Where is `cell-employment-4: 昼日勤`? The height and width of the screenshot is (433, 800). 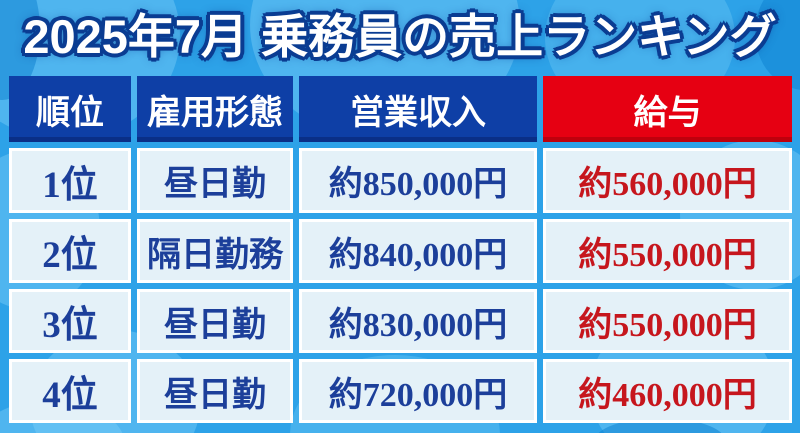 cell-employment-4: 昼日勤 is located at coordinates (215, 391).